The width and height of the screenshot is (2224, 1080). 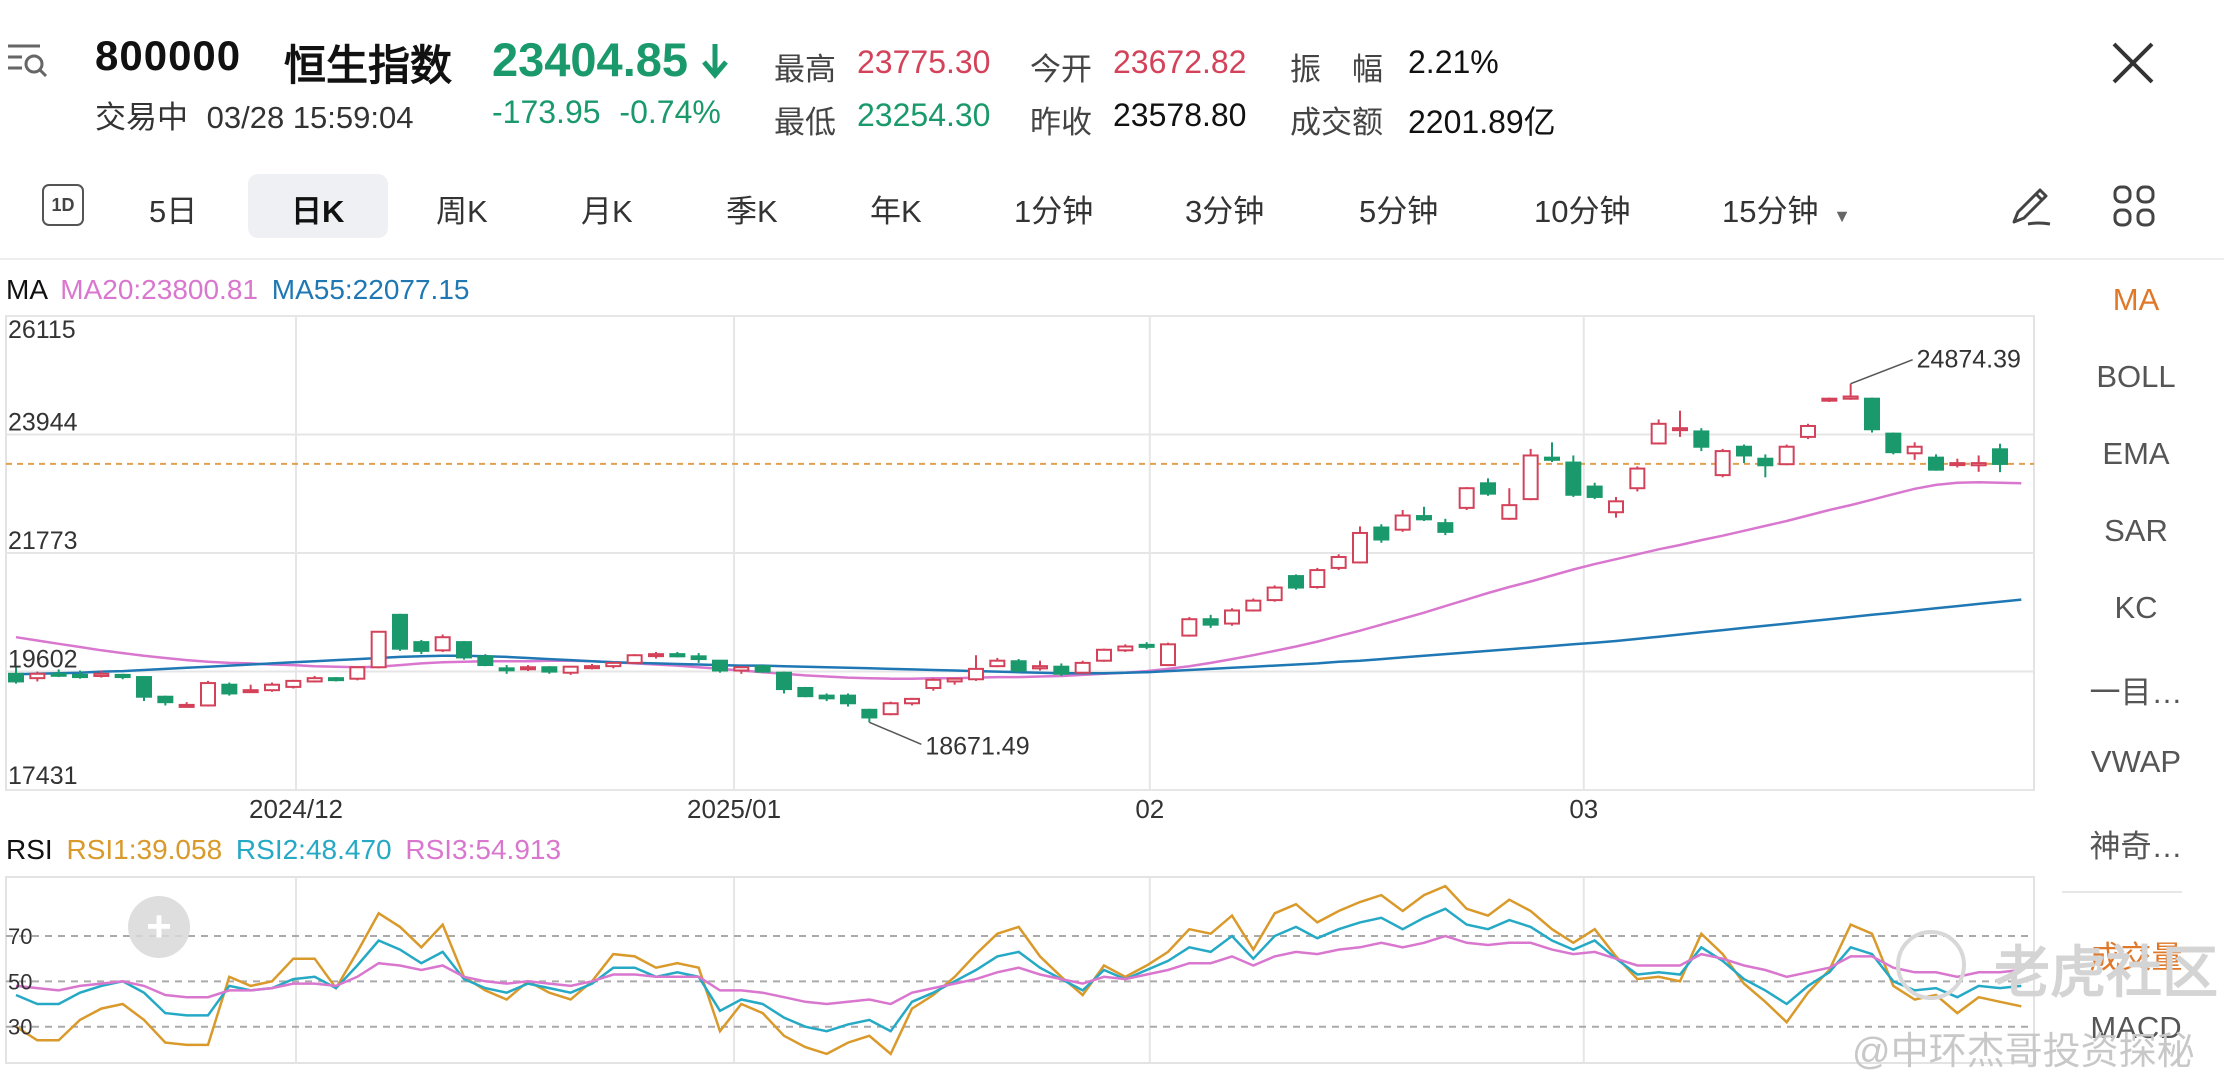 I want to click on tab-month-k: 月K, so click(x=607, y=211).